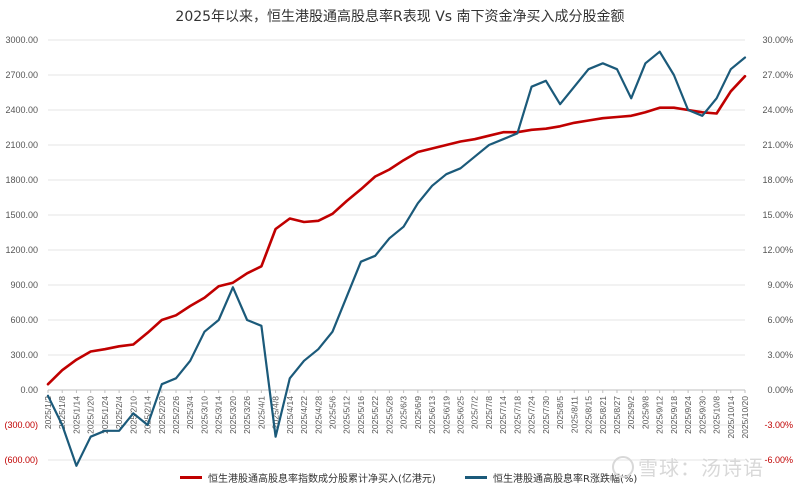  Describe the element at coordinates (717, 415) in the screenshot. I see `x-tick-label: 2025/10/8` at that location.